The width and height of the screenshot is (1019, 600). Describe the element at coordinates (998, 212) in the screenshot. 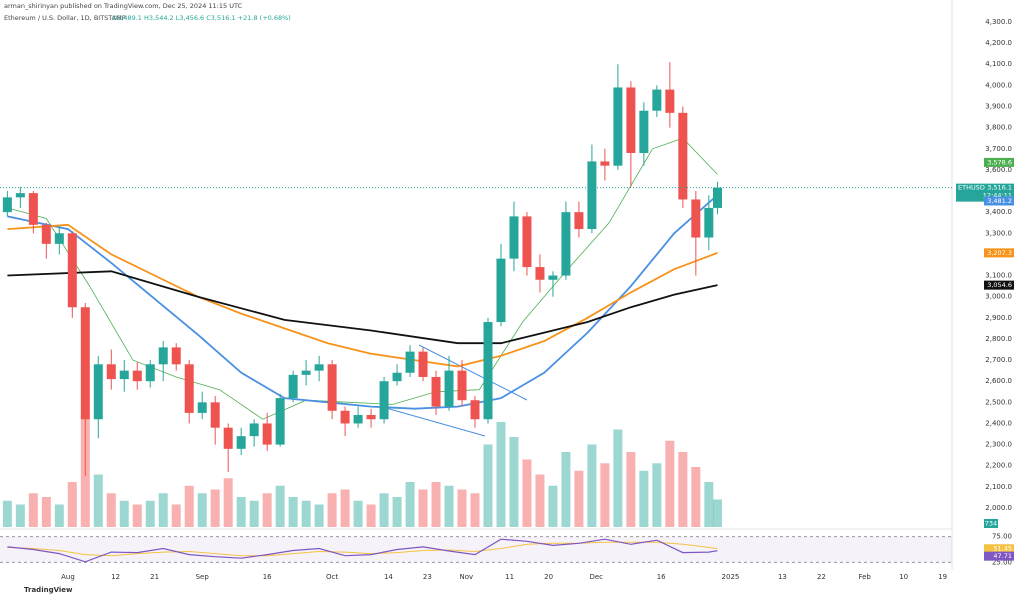

I see `y-tick-label: 3,400.0` at that location.